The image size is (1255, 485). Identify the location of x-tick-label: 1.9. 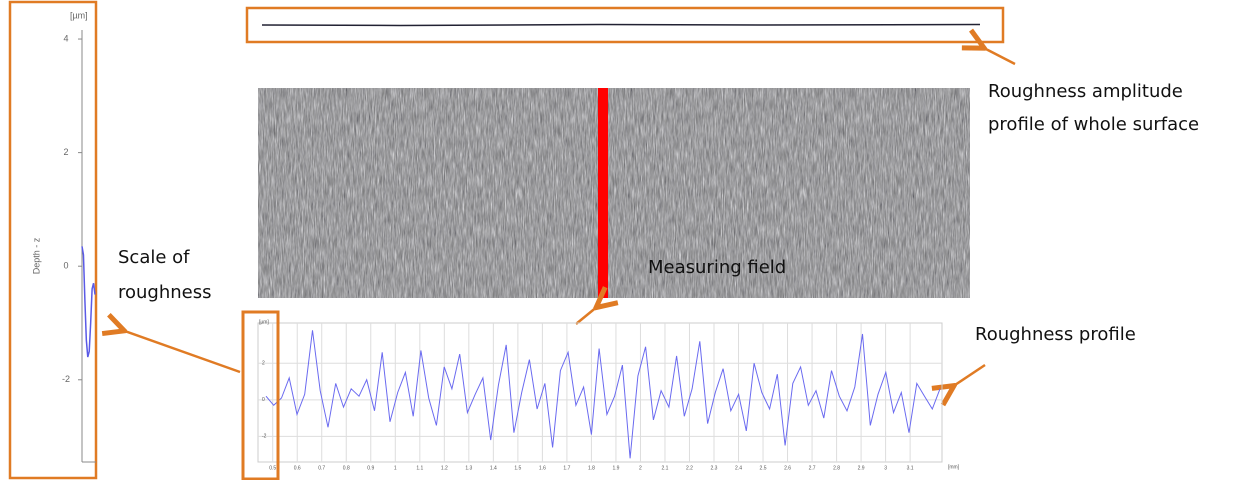
(615, 468).